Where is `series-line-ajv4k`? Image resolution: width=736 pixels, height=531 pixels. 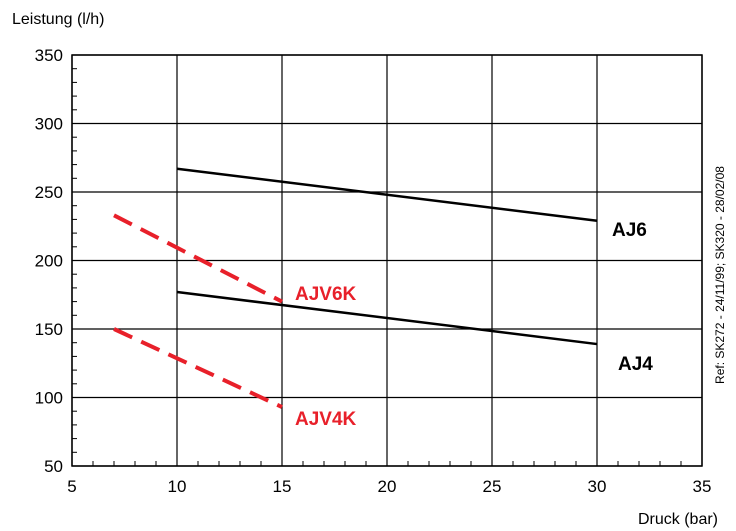 series-line-ajv4k is located at coordinates (198, 368).